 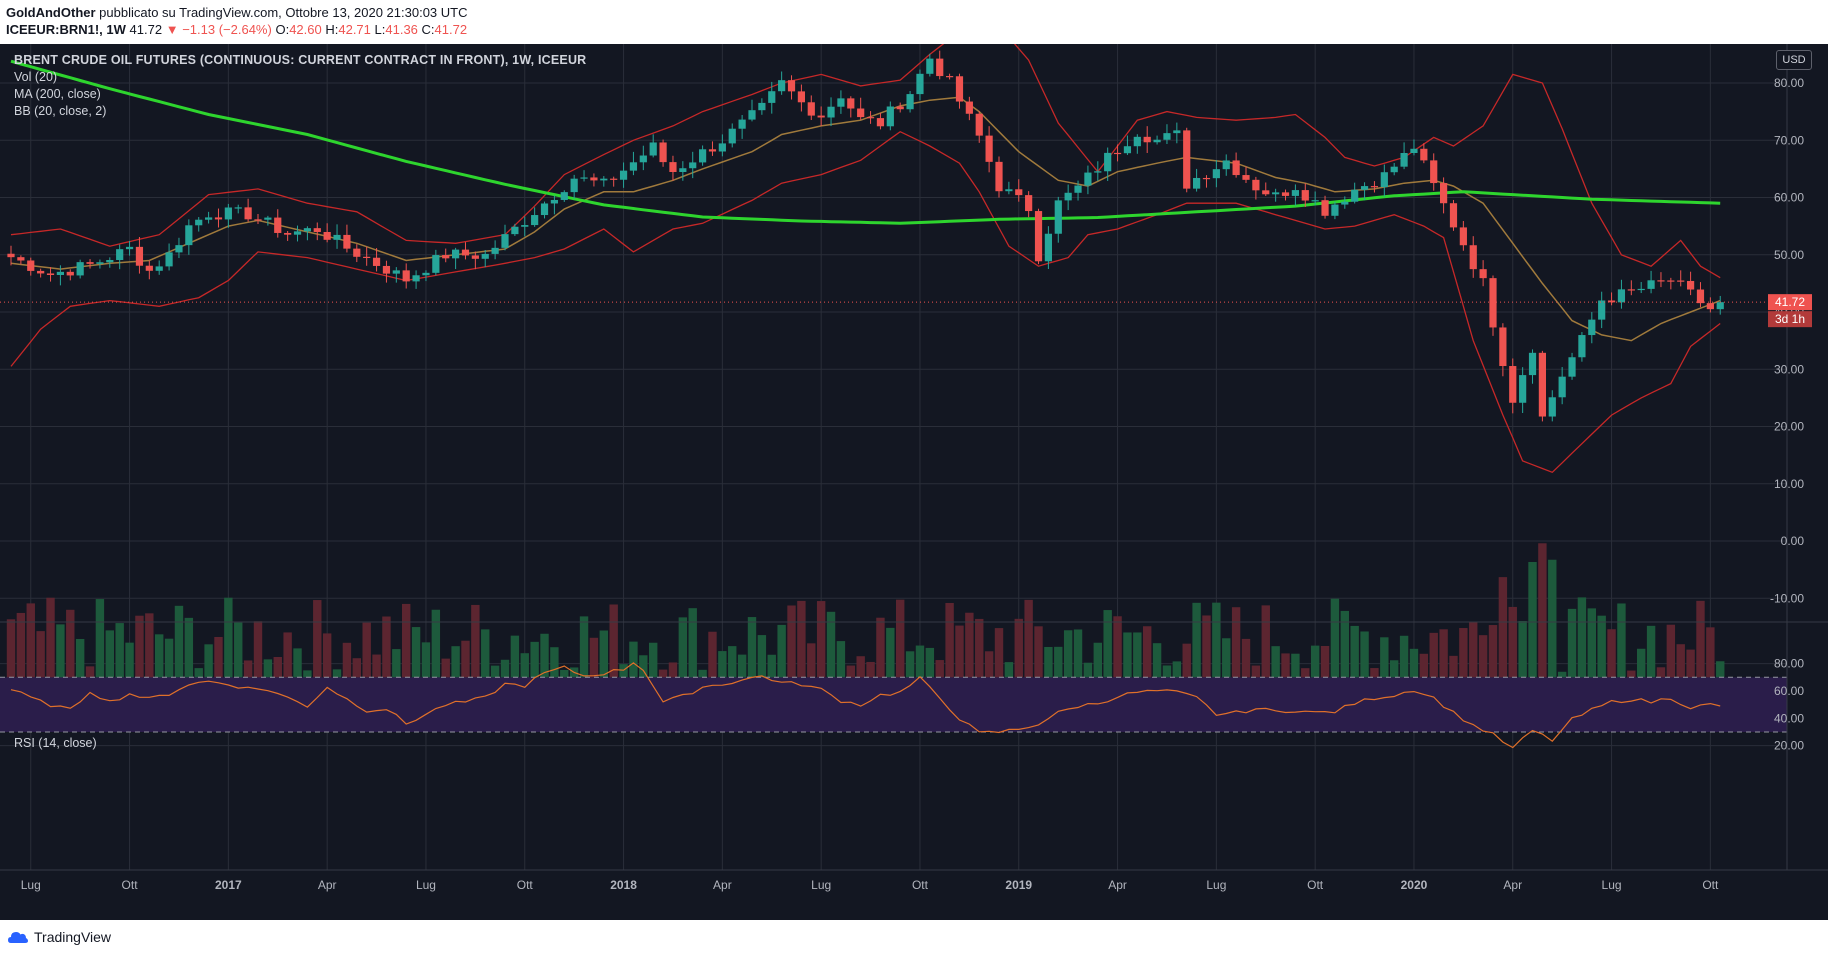 What do you see at coordinates (227, 29) in the screenshot?
I see `price-change: −1.13 (−2.64%)` at bounding box center [227, 29].